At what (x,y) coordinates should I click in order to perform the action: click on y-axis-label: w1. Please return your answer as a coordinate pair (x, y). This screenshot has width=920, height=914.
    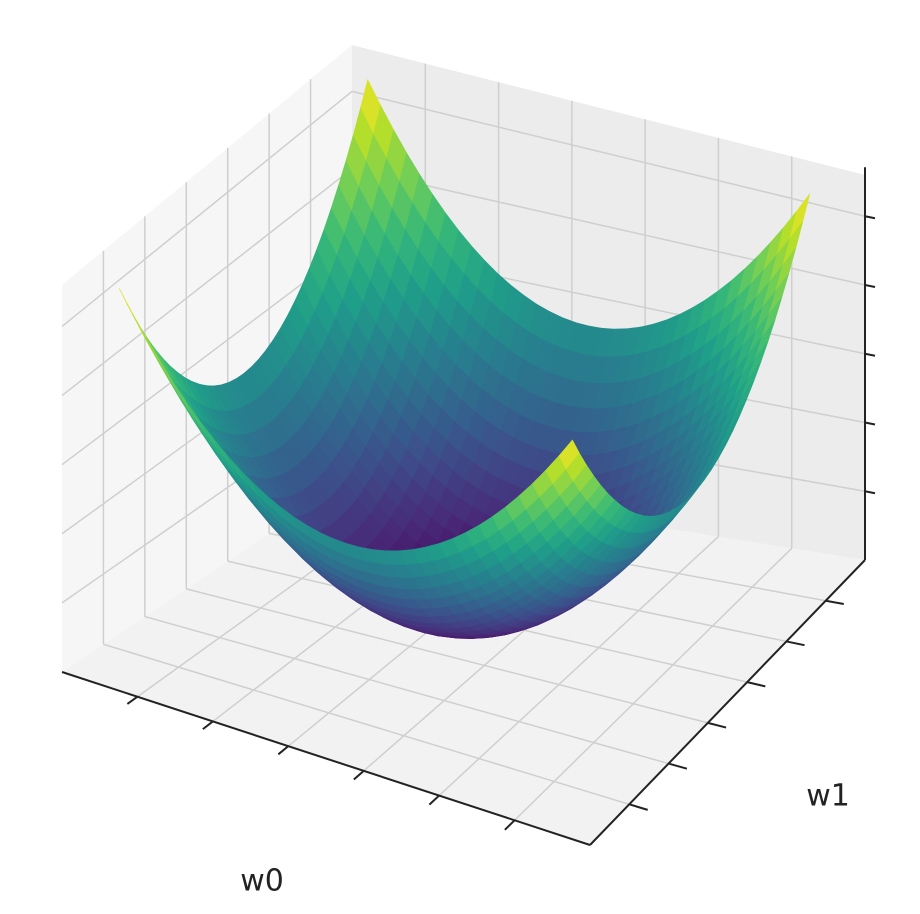
    Looking at the image, I should click on (828, 796).